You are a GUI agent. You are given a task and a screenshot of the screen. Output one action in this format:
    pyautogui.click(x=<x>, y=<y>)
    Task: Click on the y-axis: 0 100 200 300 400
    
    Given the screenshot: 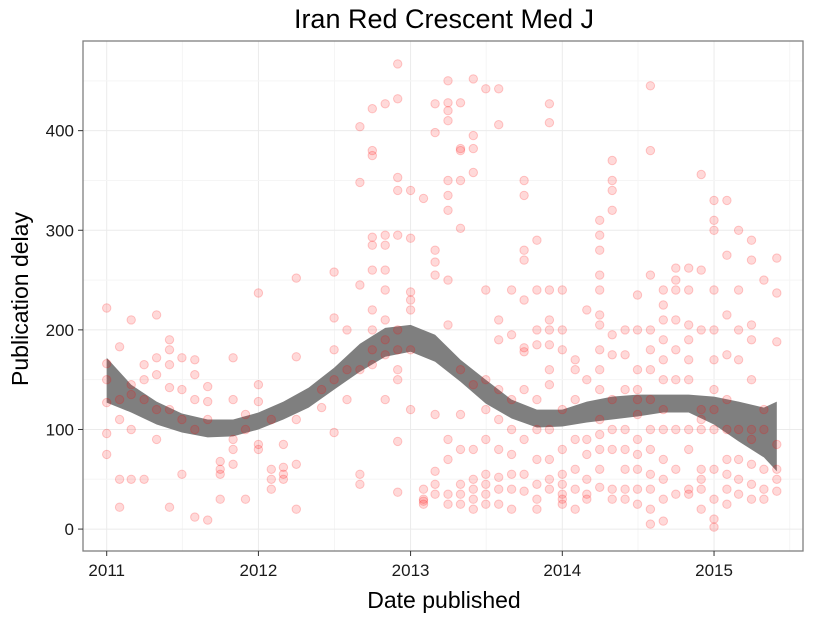 What is the action you would take?
    pyautogui.click(x=64, y=330)
    